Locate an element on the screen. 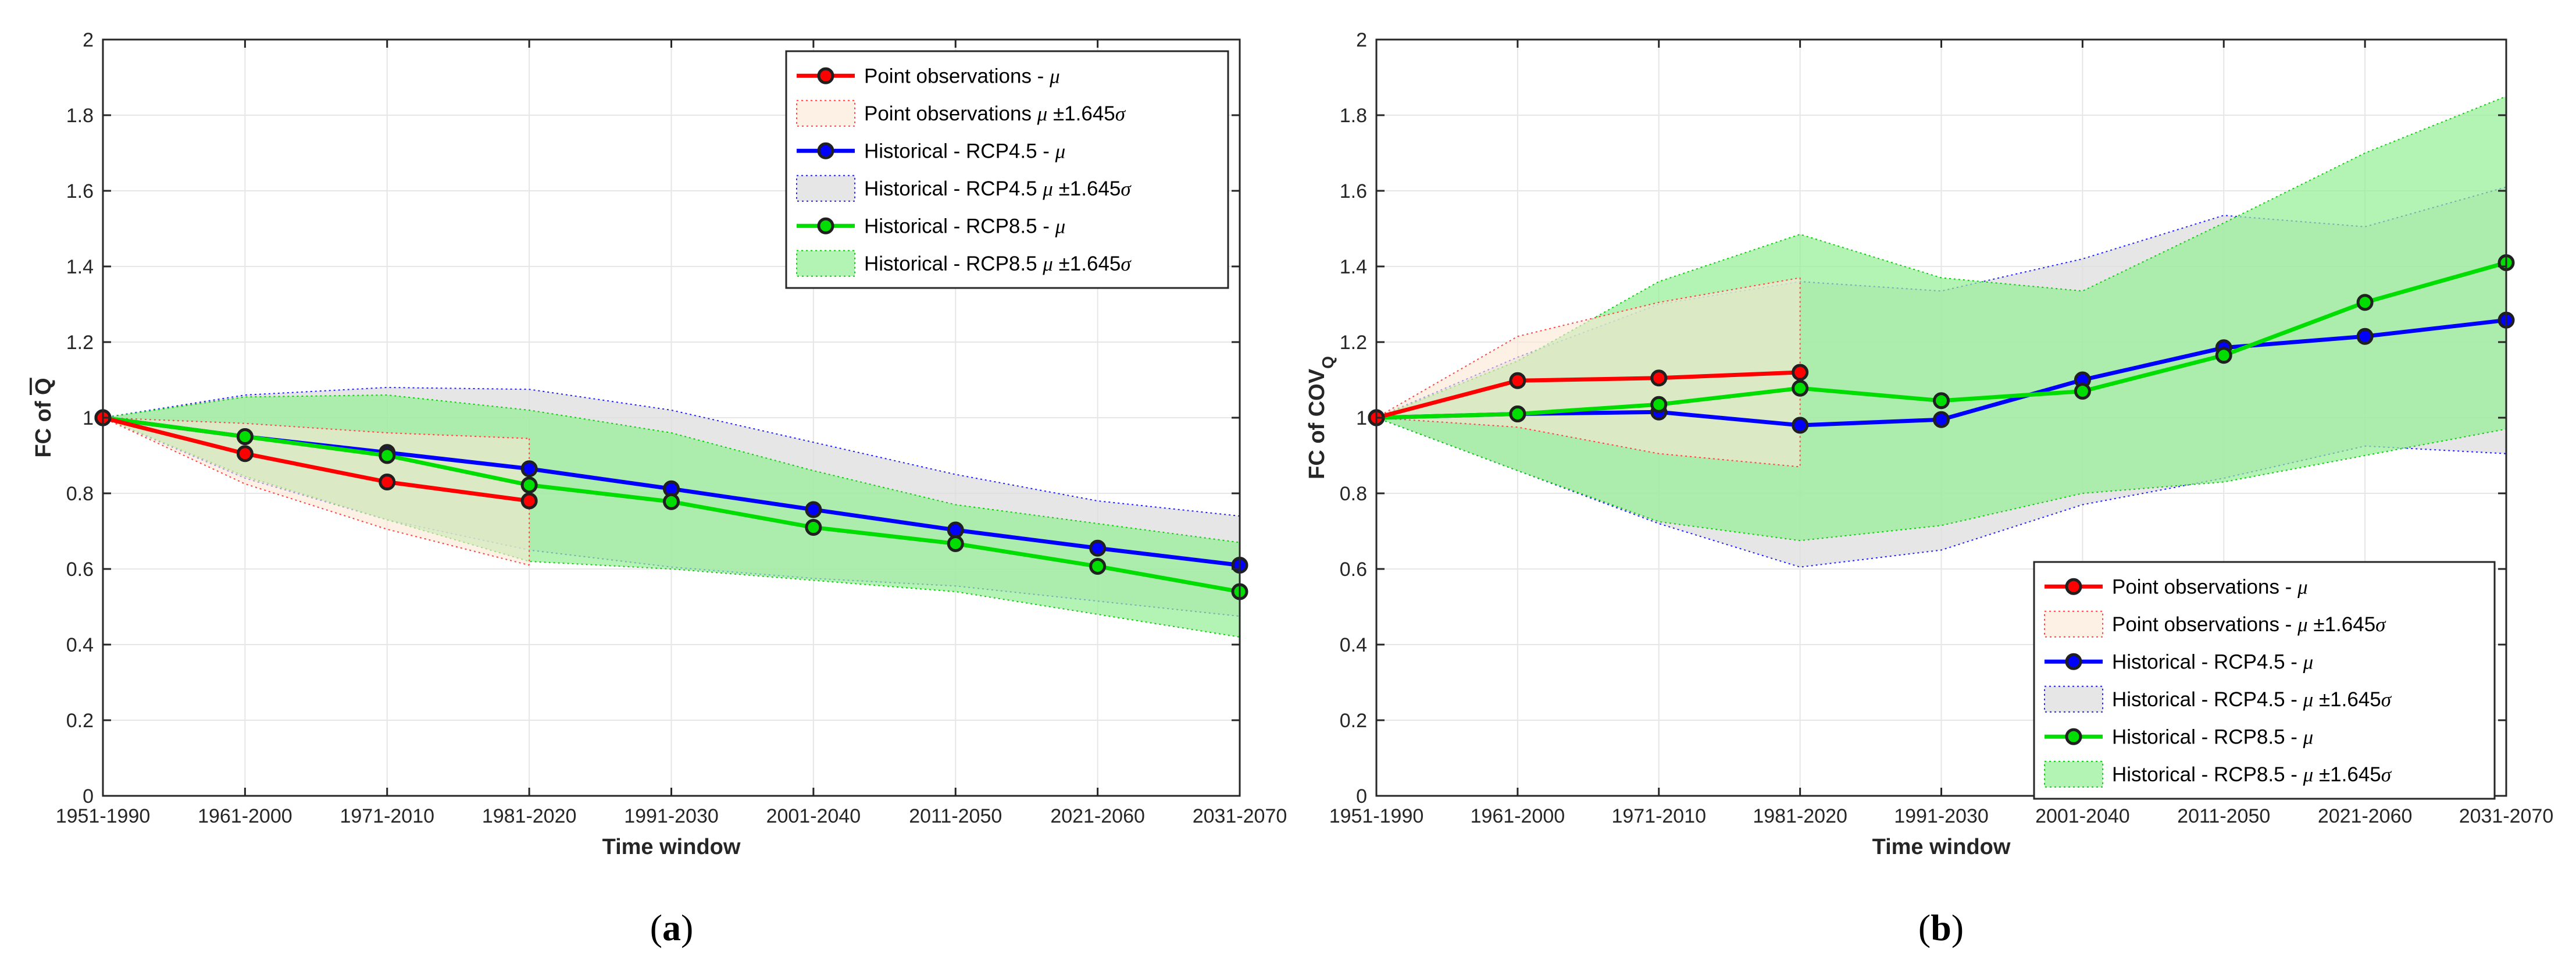 The height and width of the screenshot is (957, 2576). legend-marker-point is located at coordinates (2073, 586).